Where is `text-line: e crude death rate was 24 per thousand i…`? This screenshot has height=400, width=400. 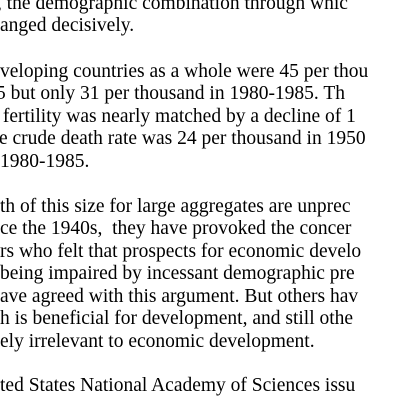 text-line: e crude death rate was 24 per thousand i… is located at coordinates (183, 138).